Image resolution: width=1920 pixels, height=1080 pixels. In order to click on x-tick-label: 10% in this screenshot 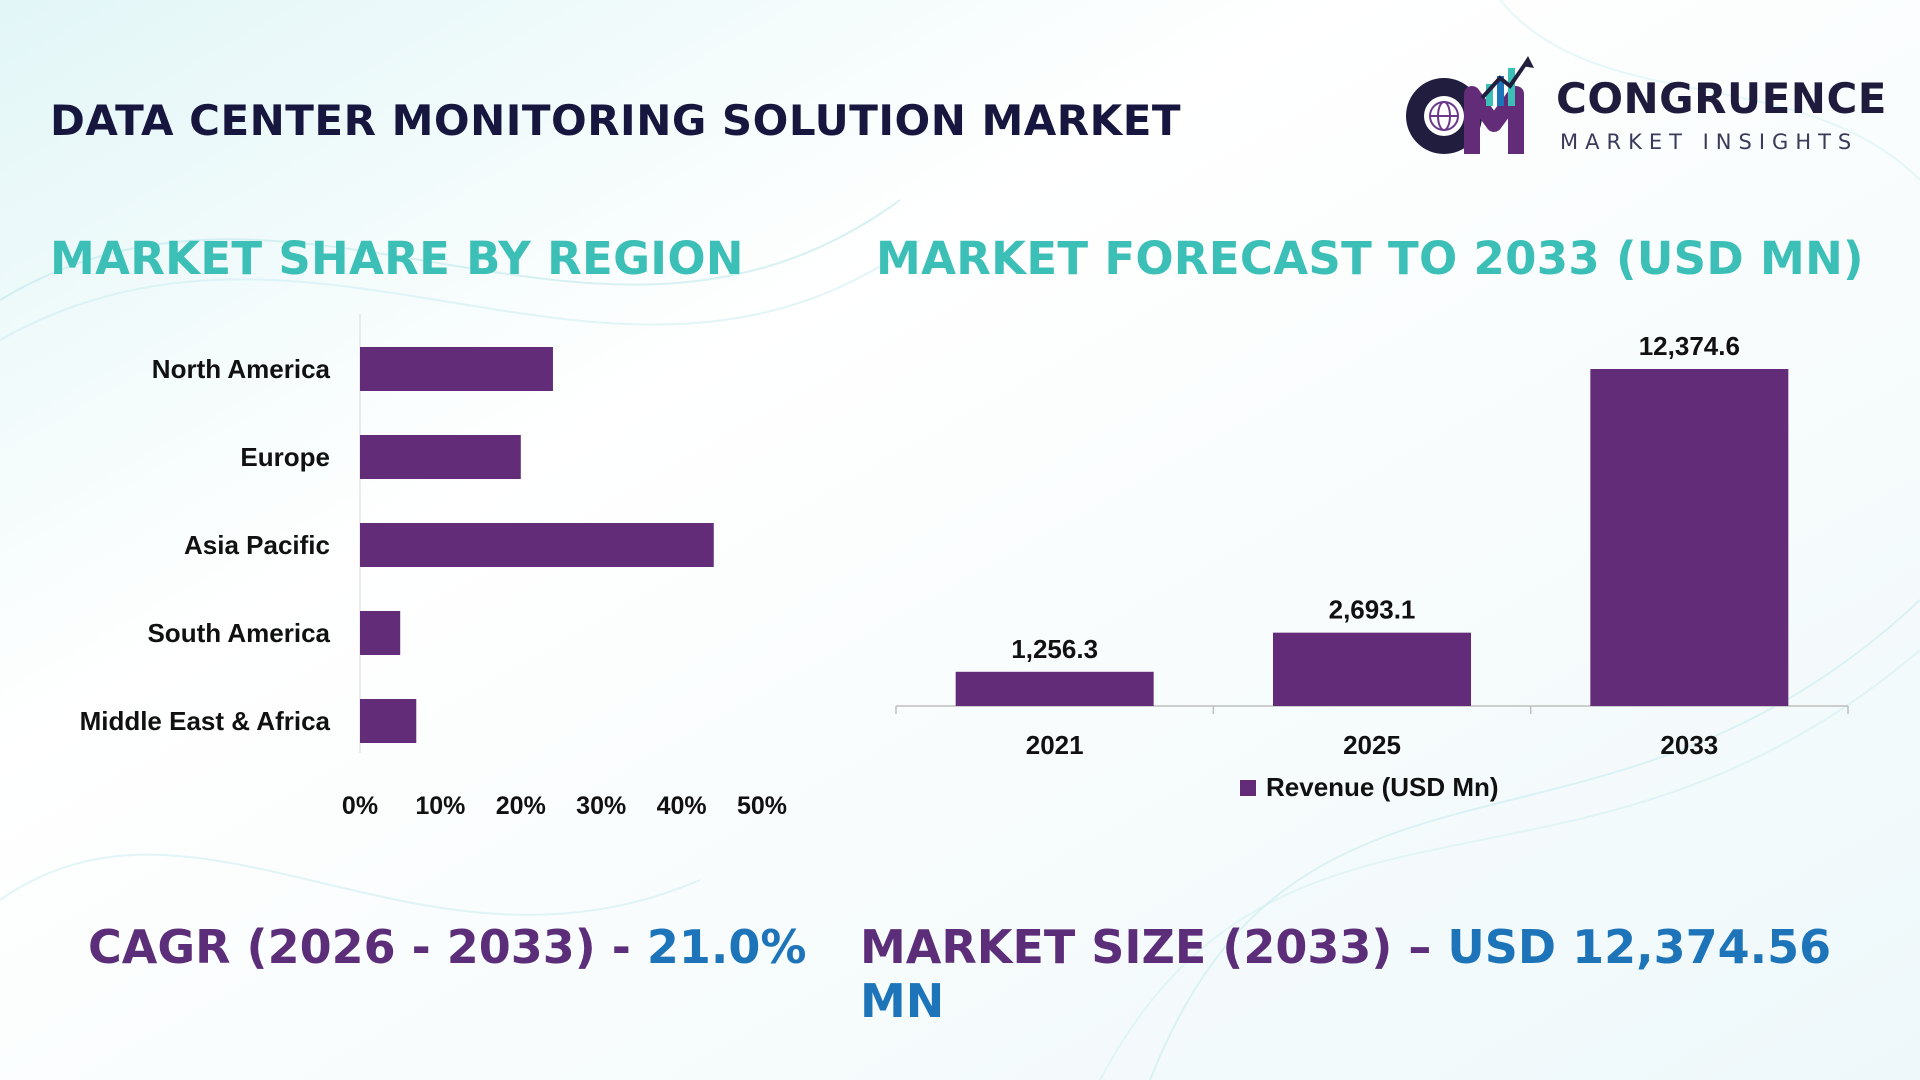, I will do `click(440, 806)`.